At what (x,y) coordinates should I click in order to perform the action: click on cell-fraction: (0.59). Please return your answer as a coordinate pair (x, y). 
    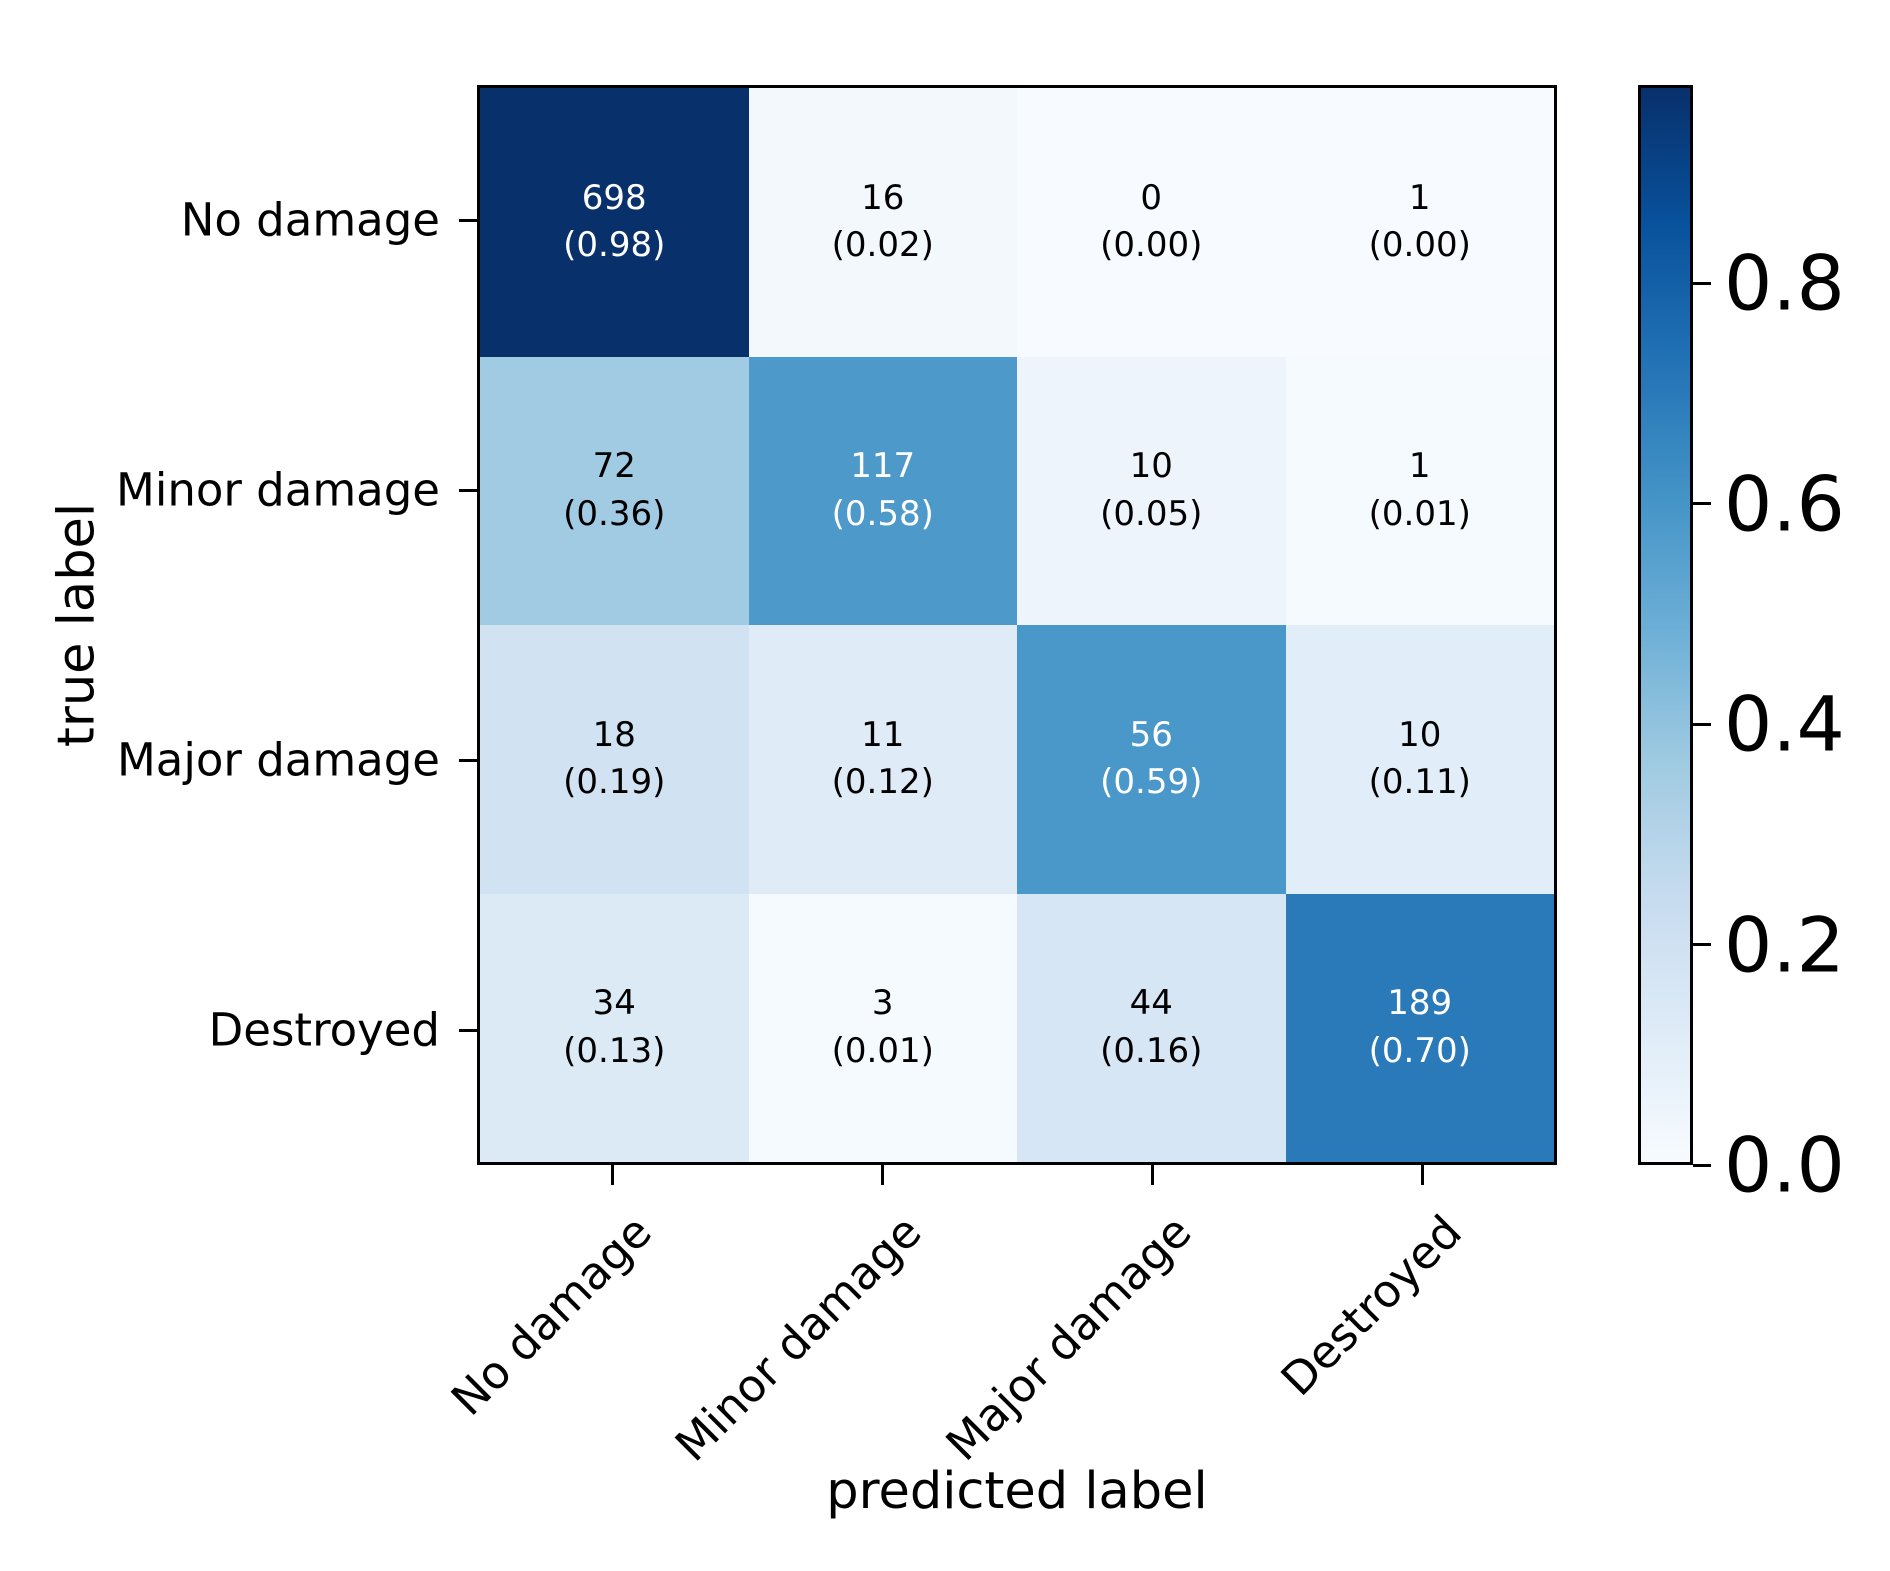
    Looking at the image, I should click on (1151, 782).